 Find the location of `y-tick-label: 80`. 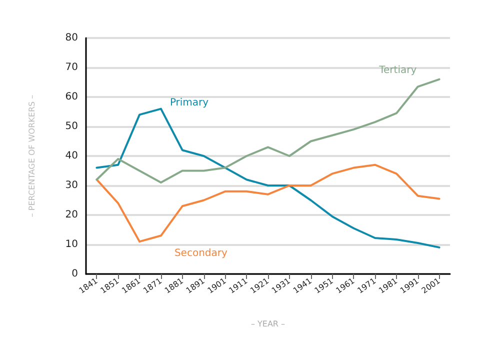

y-tick-label: 80 is located at coordinates (71, 38).